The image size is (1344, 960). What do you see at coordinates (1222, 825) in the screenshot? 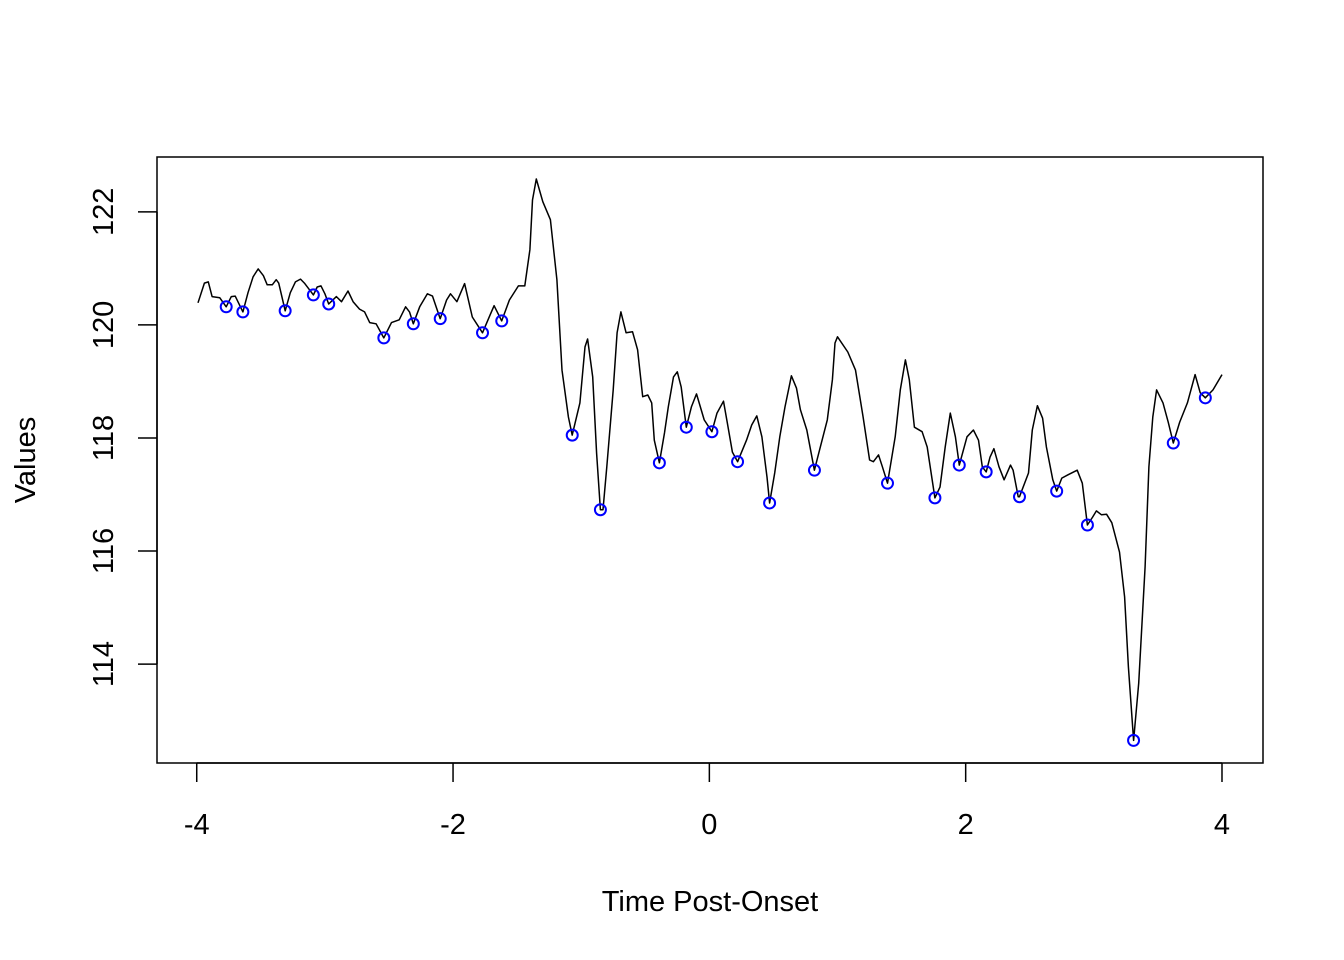
I see `x-tick-label: 4` at bounding box center [1222, 825].